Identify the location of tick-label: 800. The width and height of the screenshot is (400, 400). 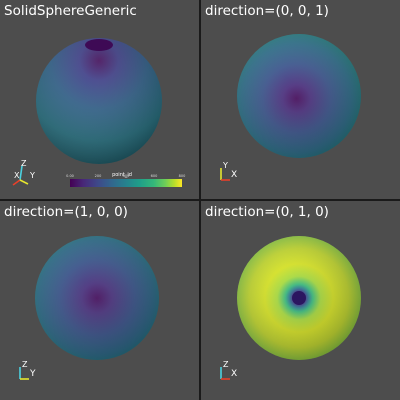
(182, 176).